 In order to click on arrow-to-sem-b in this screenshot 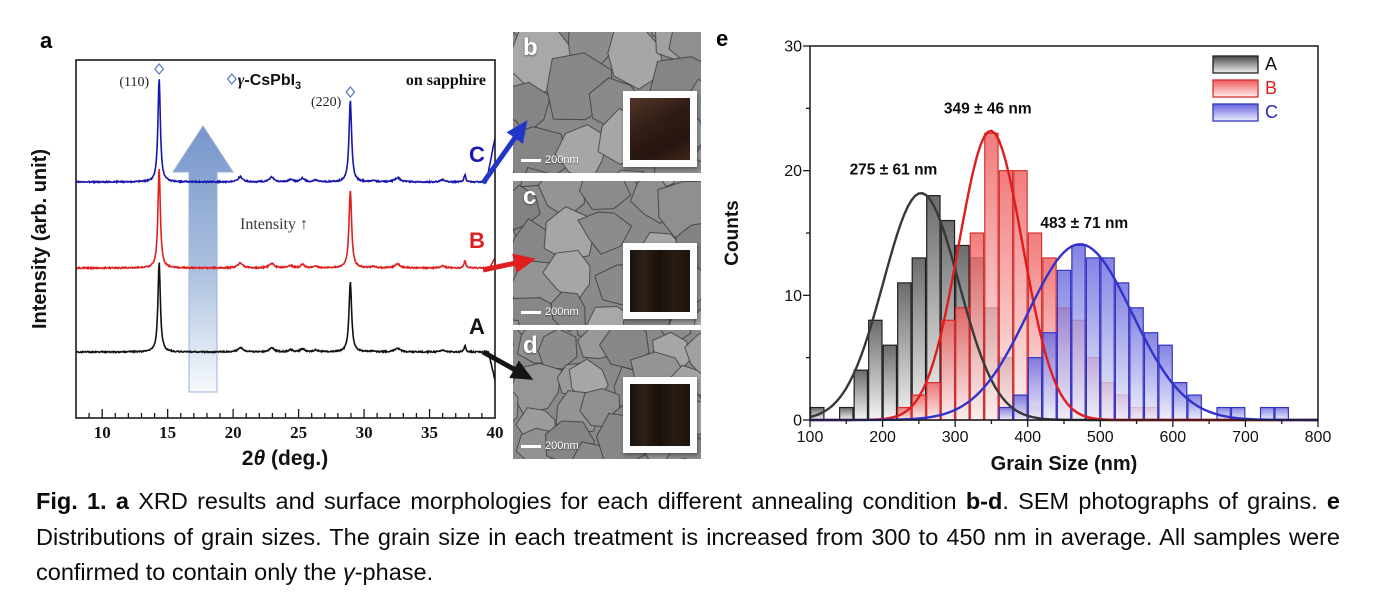, I will do `click(504, 152)`.